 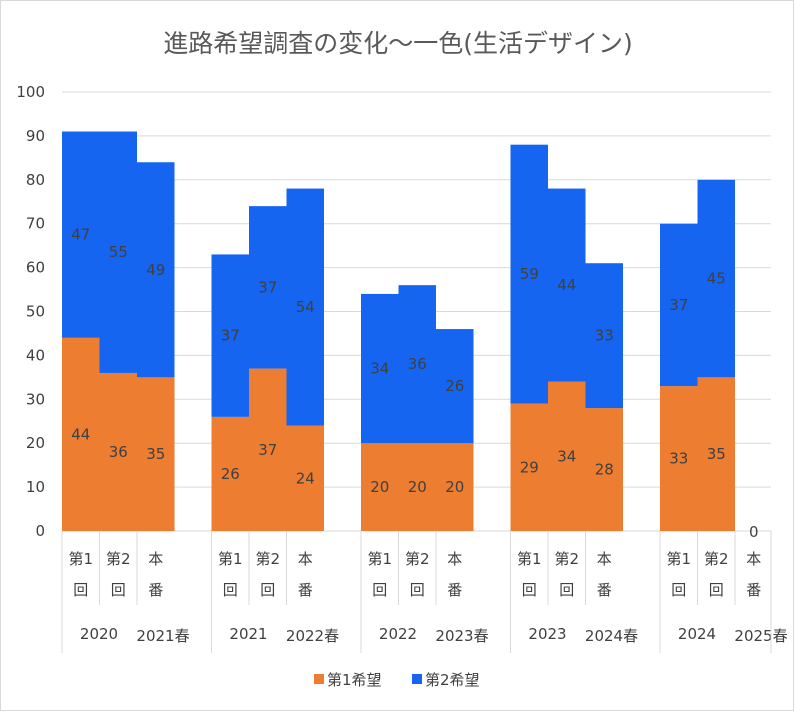 I want to click on y-tick-label: 80, so click(x=35, y=180).